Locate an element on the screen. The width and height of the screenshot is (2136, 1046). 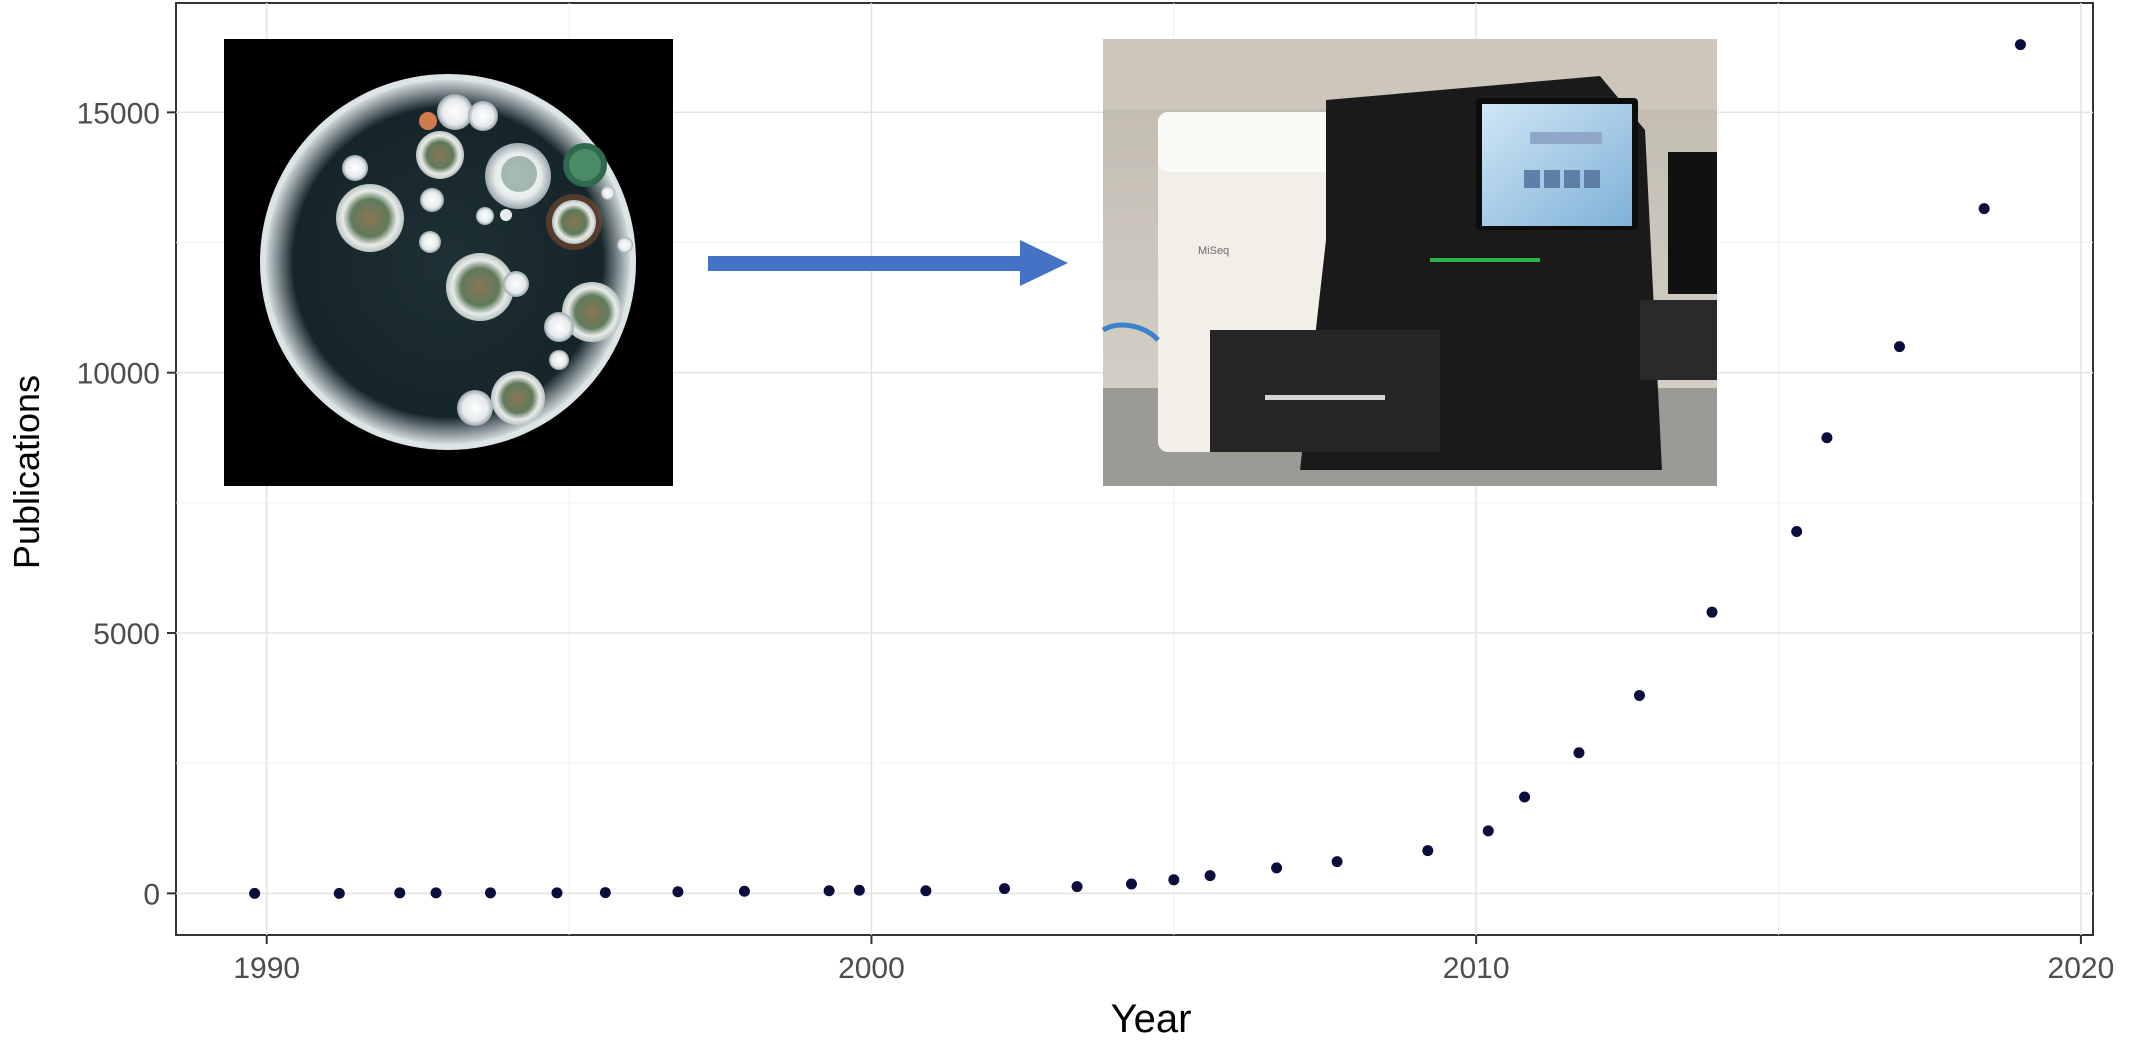
arrow is located at coordinates (888, 263).